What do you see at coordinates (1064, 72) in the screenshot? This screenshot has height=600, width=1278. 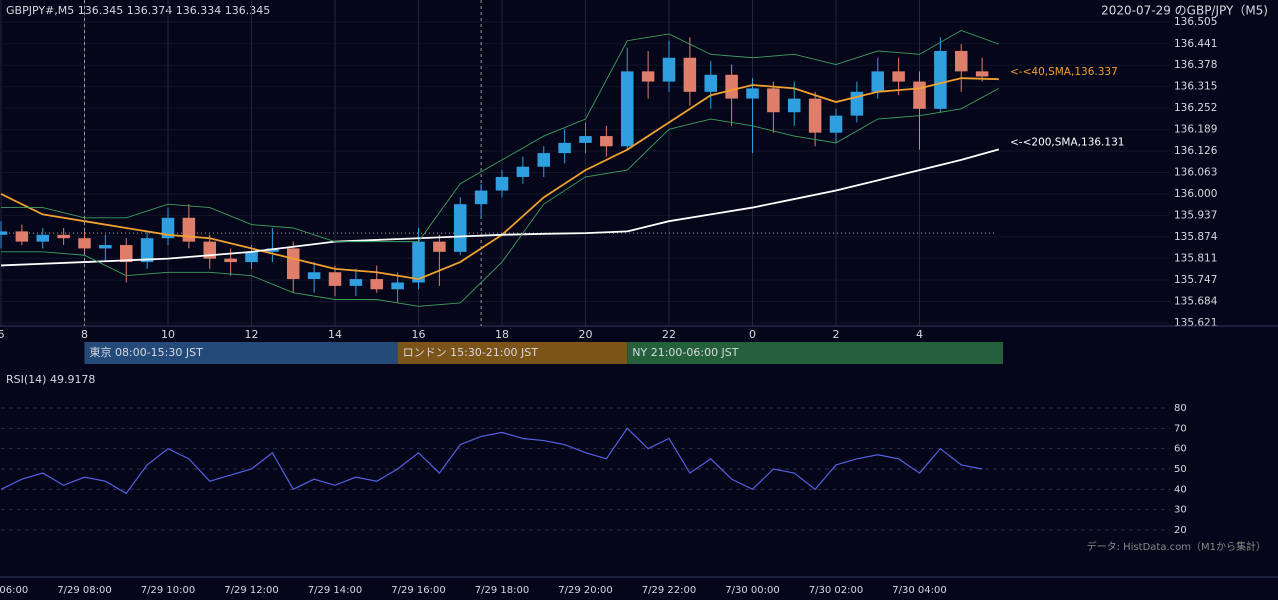 I see `indicator-label: <-<40,SMA,136.337` at bounding box center [1064, 72].